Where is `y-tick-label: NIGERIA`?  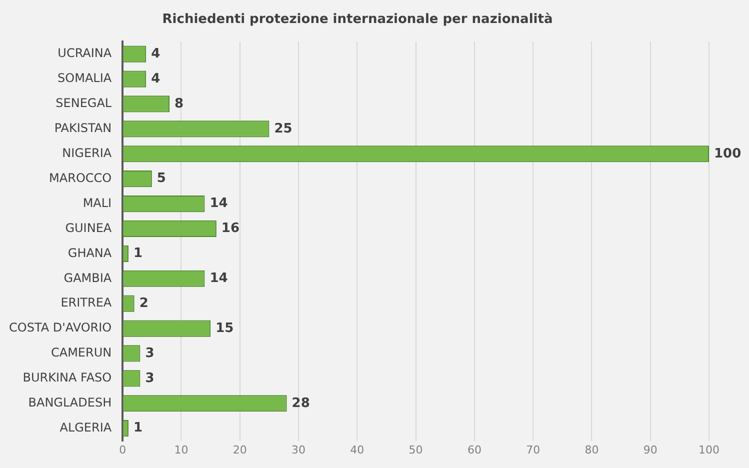 y-tick-label: NIGERIA is located at coordinates (87, 153).